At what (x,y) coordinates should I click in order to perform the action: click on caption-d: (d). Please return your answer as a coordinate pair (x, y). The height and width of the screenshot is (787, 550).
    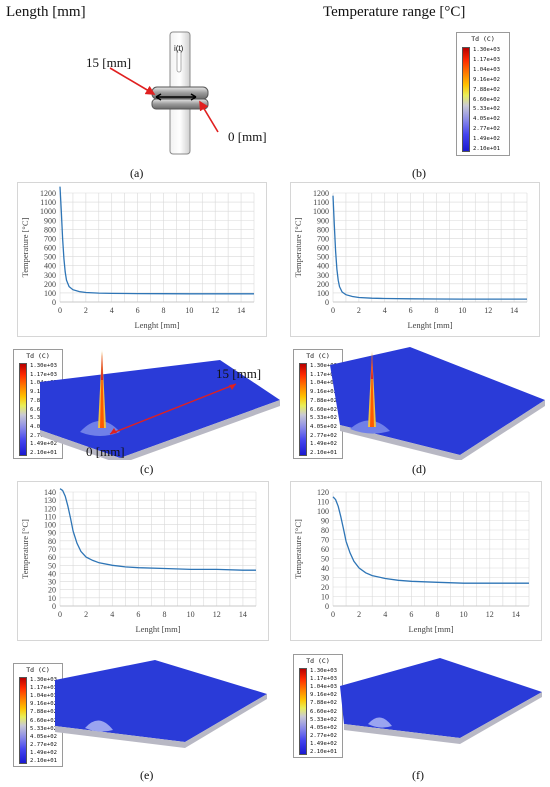
    Looking at the image, I should click on (419, 469).